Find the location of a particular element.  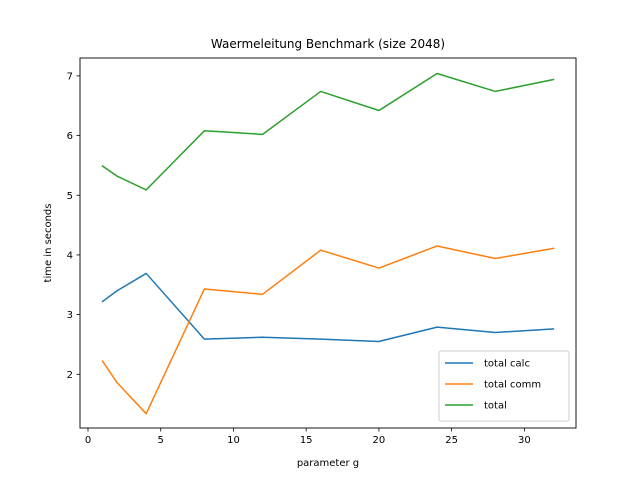

y-tick-label: 4 is located at coordinates (70, 255).